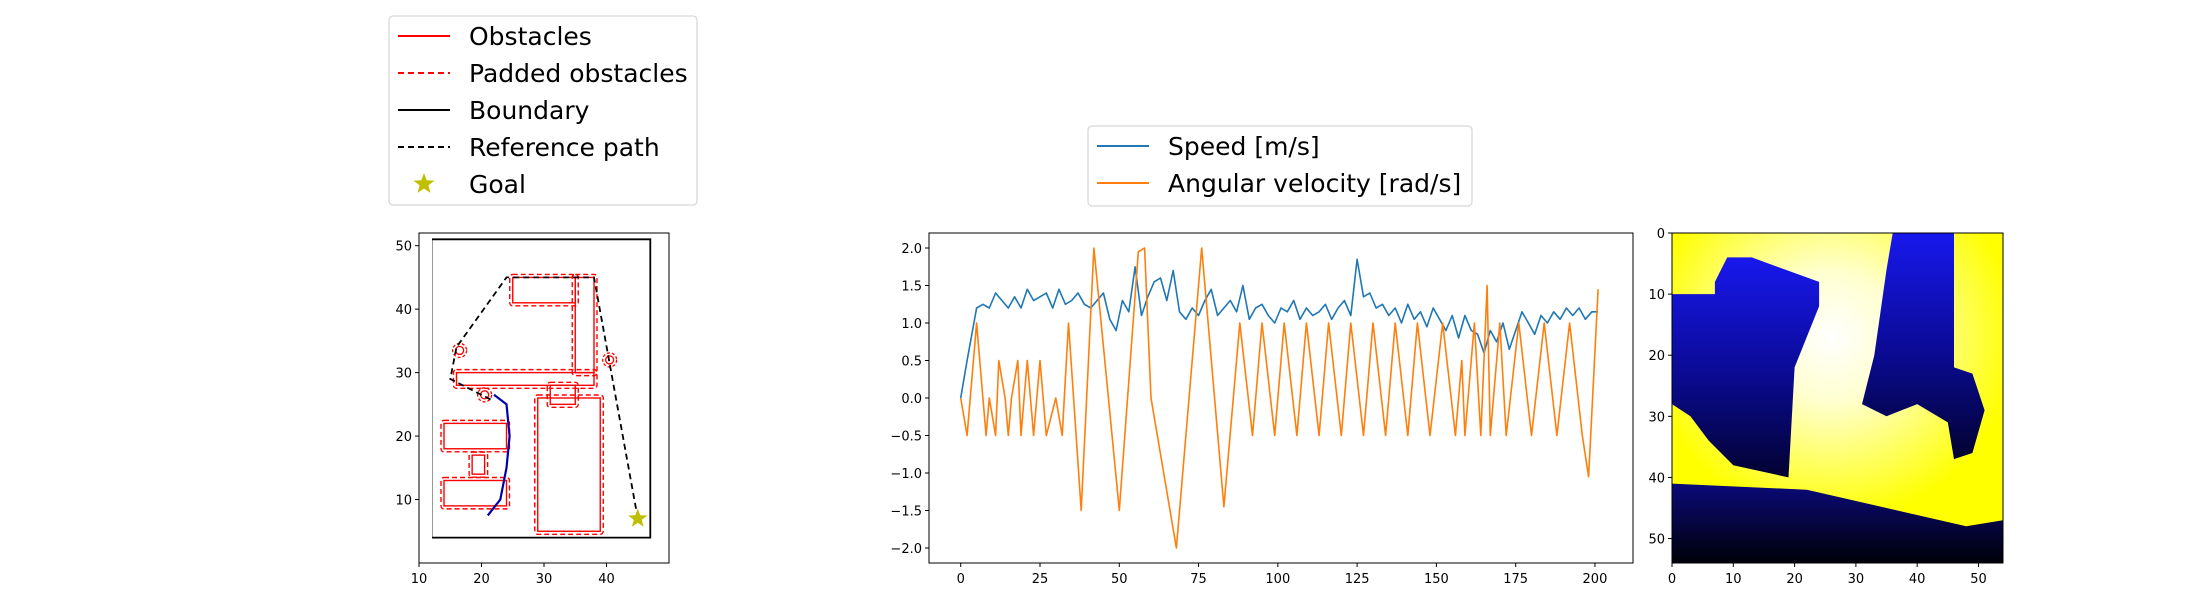 Image resolution: width=2200 pixels, height=600 pixels. What do you see at coordinates (529, 110) in the screenshot?
I see `legend-label: Boundary` at bounding box center [529, 110].